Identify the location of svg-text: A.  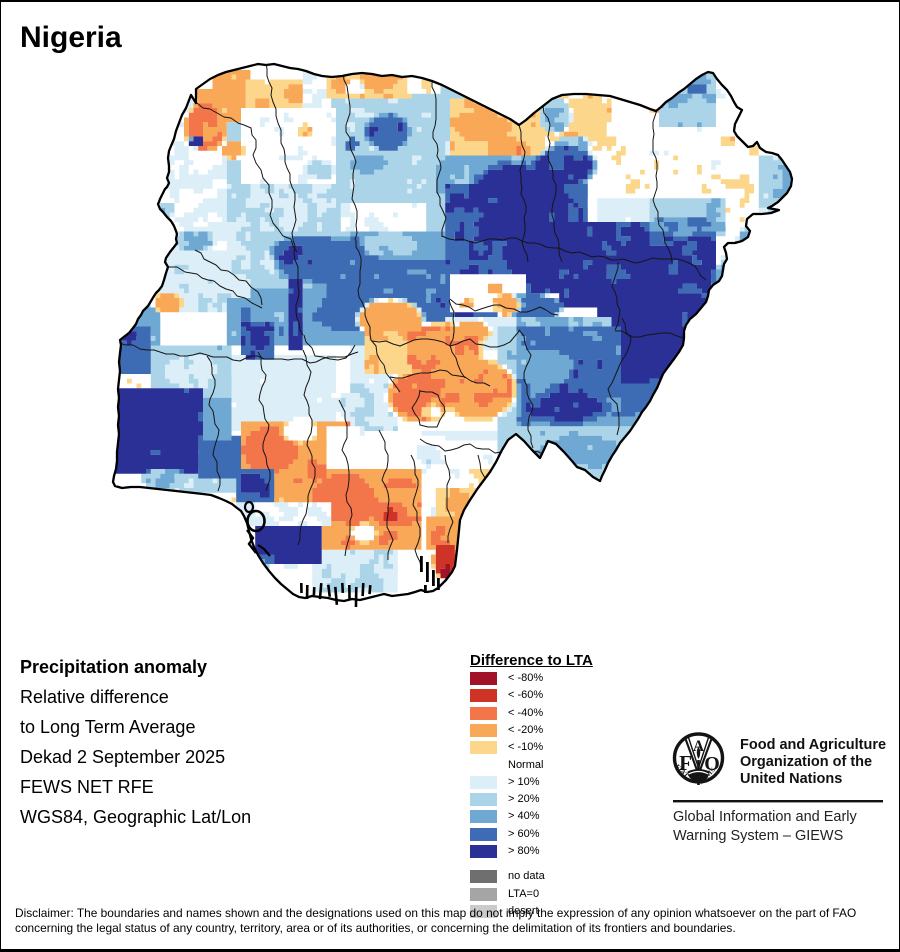
(699, 746).